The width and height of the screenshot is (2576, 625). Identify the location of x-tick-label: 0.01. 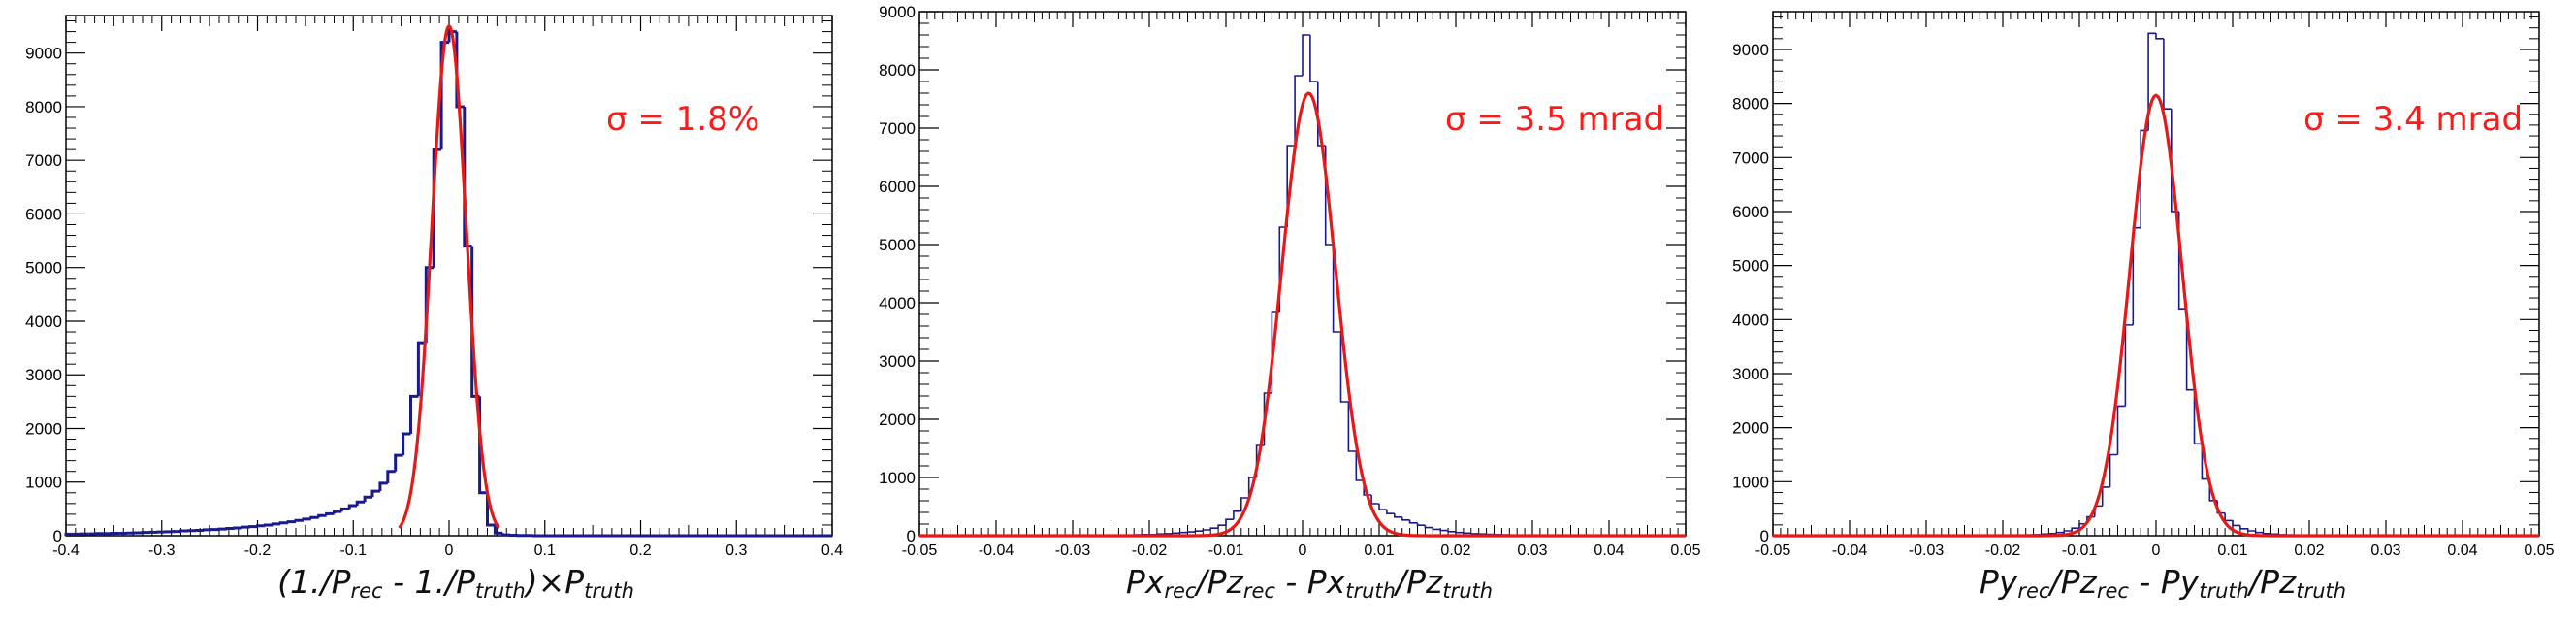
(2232, 551).